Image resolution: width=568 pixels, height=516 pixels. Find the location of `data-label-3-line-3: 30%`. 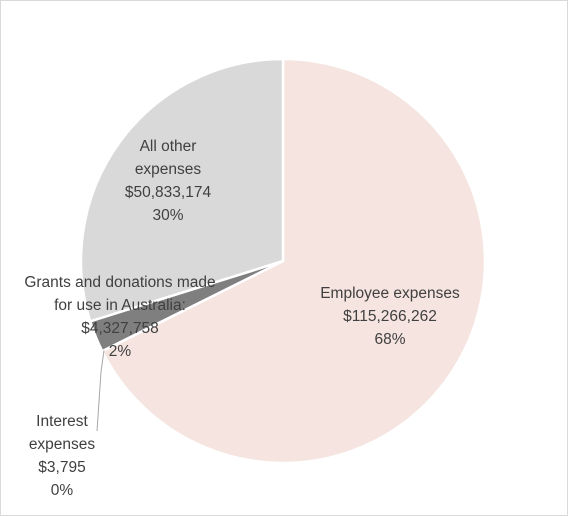

data-label-3-line-3: 30% is located at coordinates (167, 215).